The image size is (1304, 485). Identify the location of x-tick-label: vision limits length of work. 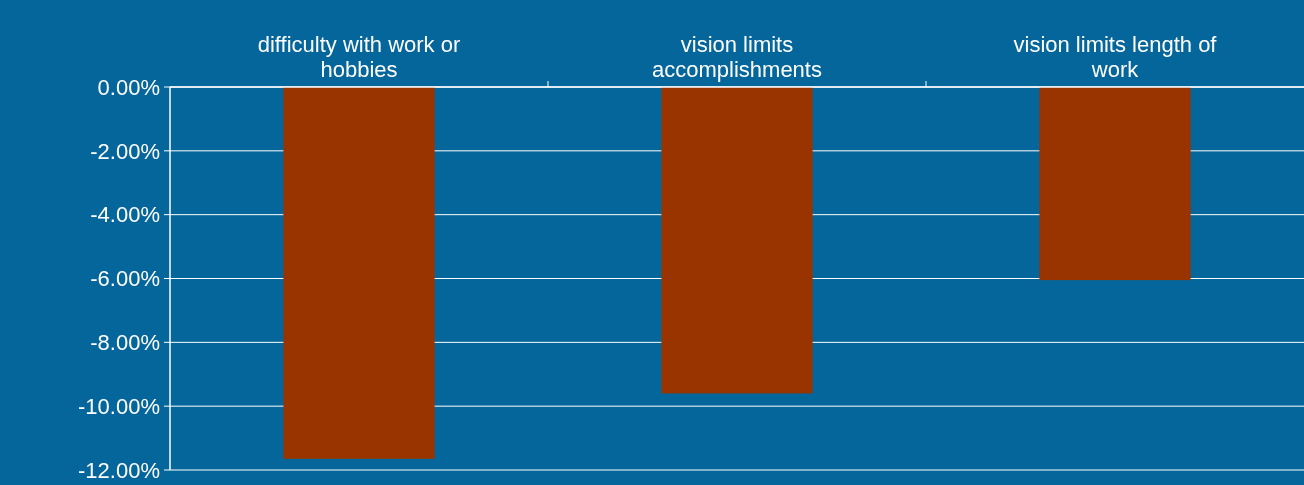
(1115, 57).